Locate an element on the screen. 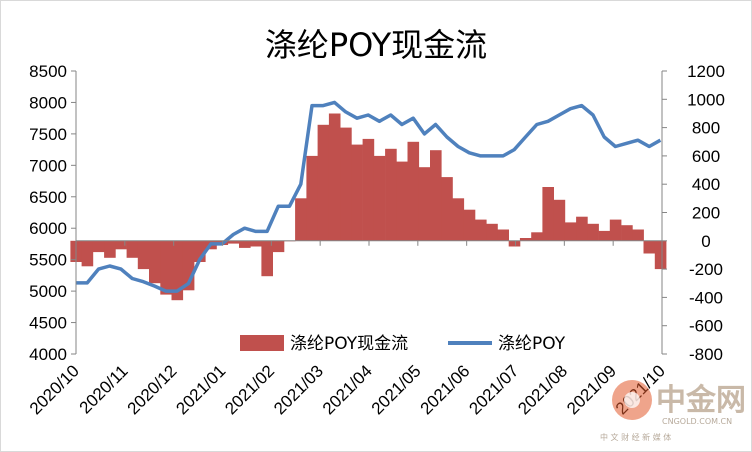 Image resolution: width=752 pixels, height=452 pixels. y-right-tick-label: 0 is located at coordinates (705, 241).